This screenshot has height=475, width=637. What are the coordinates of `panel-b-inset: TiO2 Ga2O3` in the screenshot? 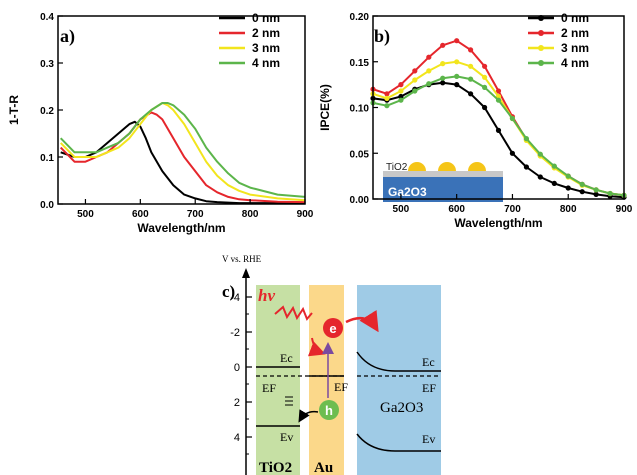 It's located at (443, 182).